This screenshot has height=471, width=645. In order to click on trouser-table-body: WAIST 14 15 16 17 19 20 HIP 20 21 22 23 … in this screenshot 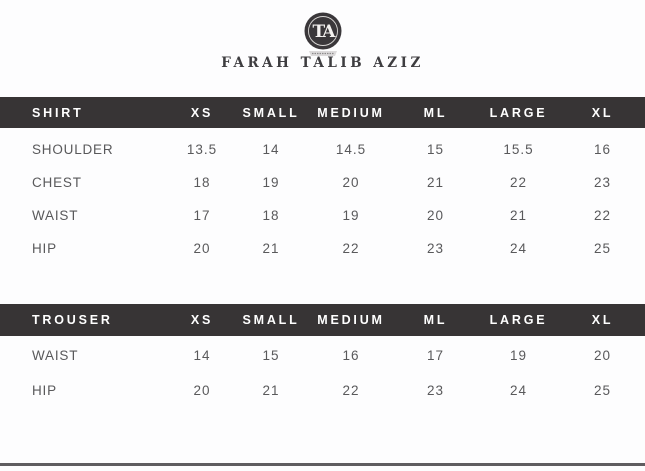, I will do `click(322, 373)`.